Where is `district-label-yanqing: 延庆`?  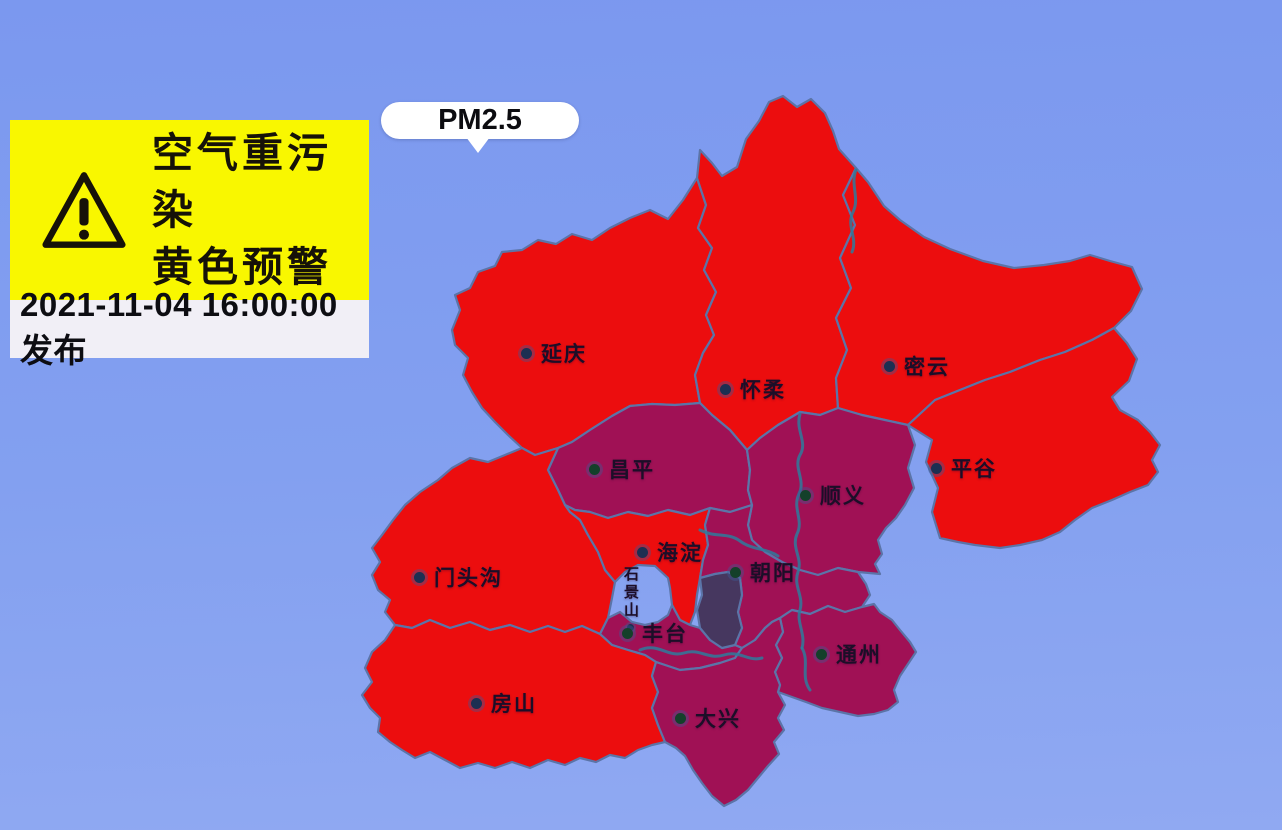 district-label-yanqing: 延庆 is located at coordinates (554, 353).